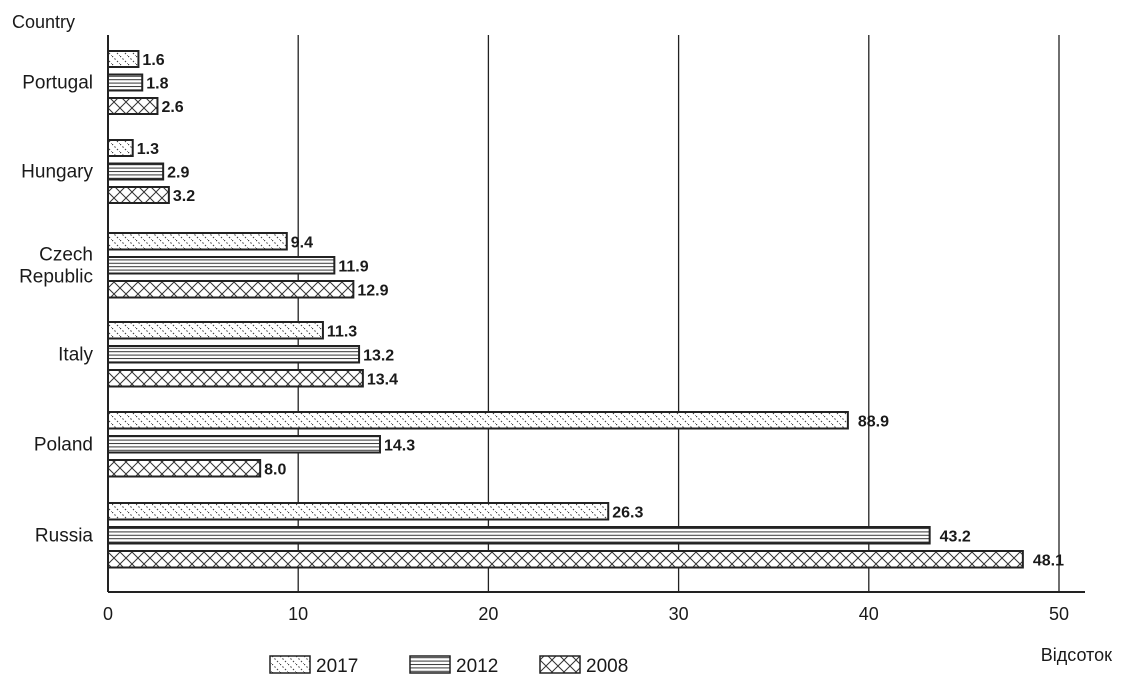  I want to click on legend-item-2017: 2017, so click(313, 666).